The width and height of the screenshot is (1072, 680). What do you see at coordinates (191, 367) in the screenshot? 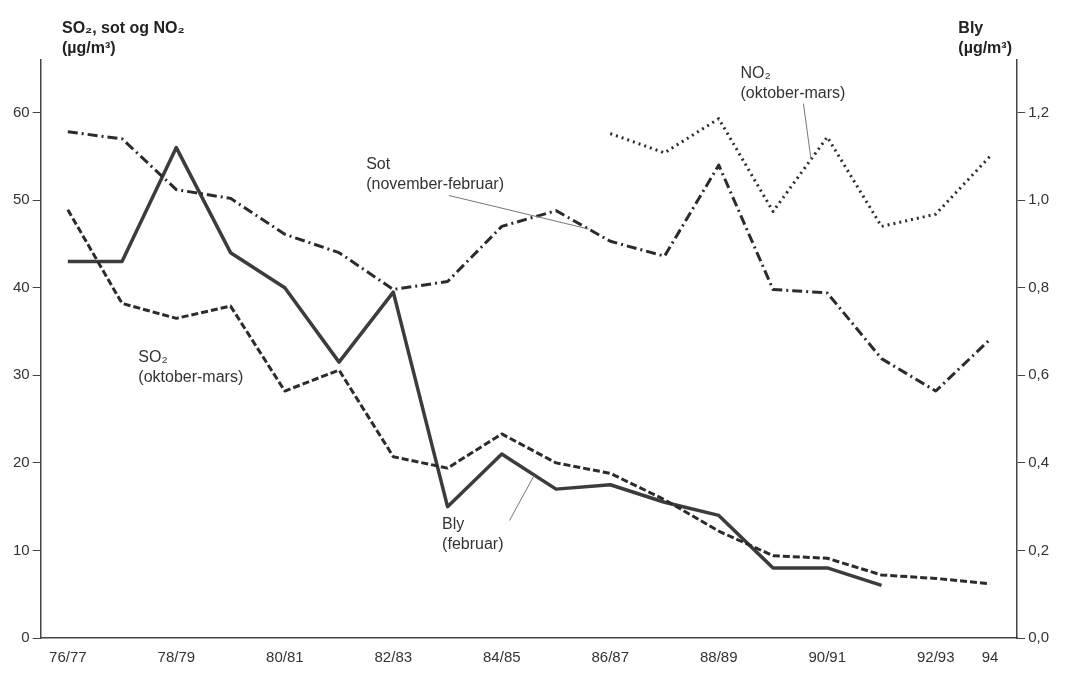
I see `series-label: SO₂ (oktober-mars)` at bounding box center [191, 367].